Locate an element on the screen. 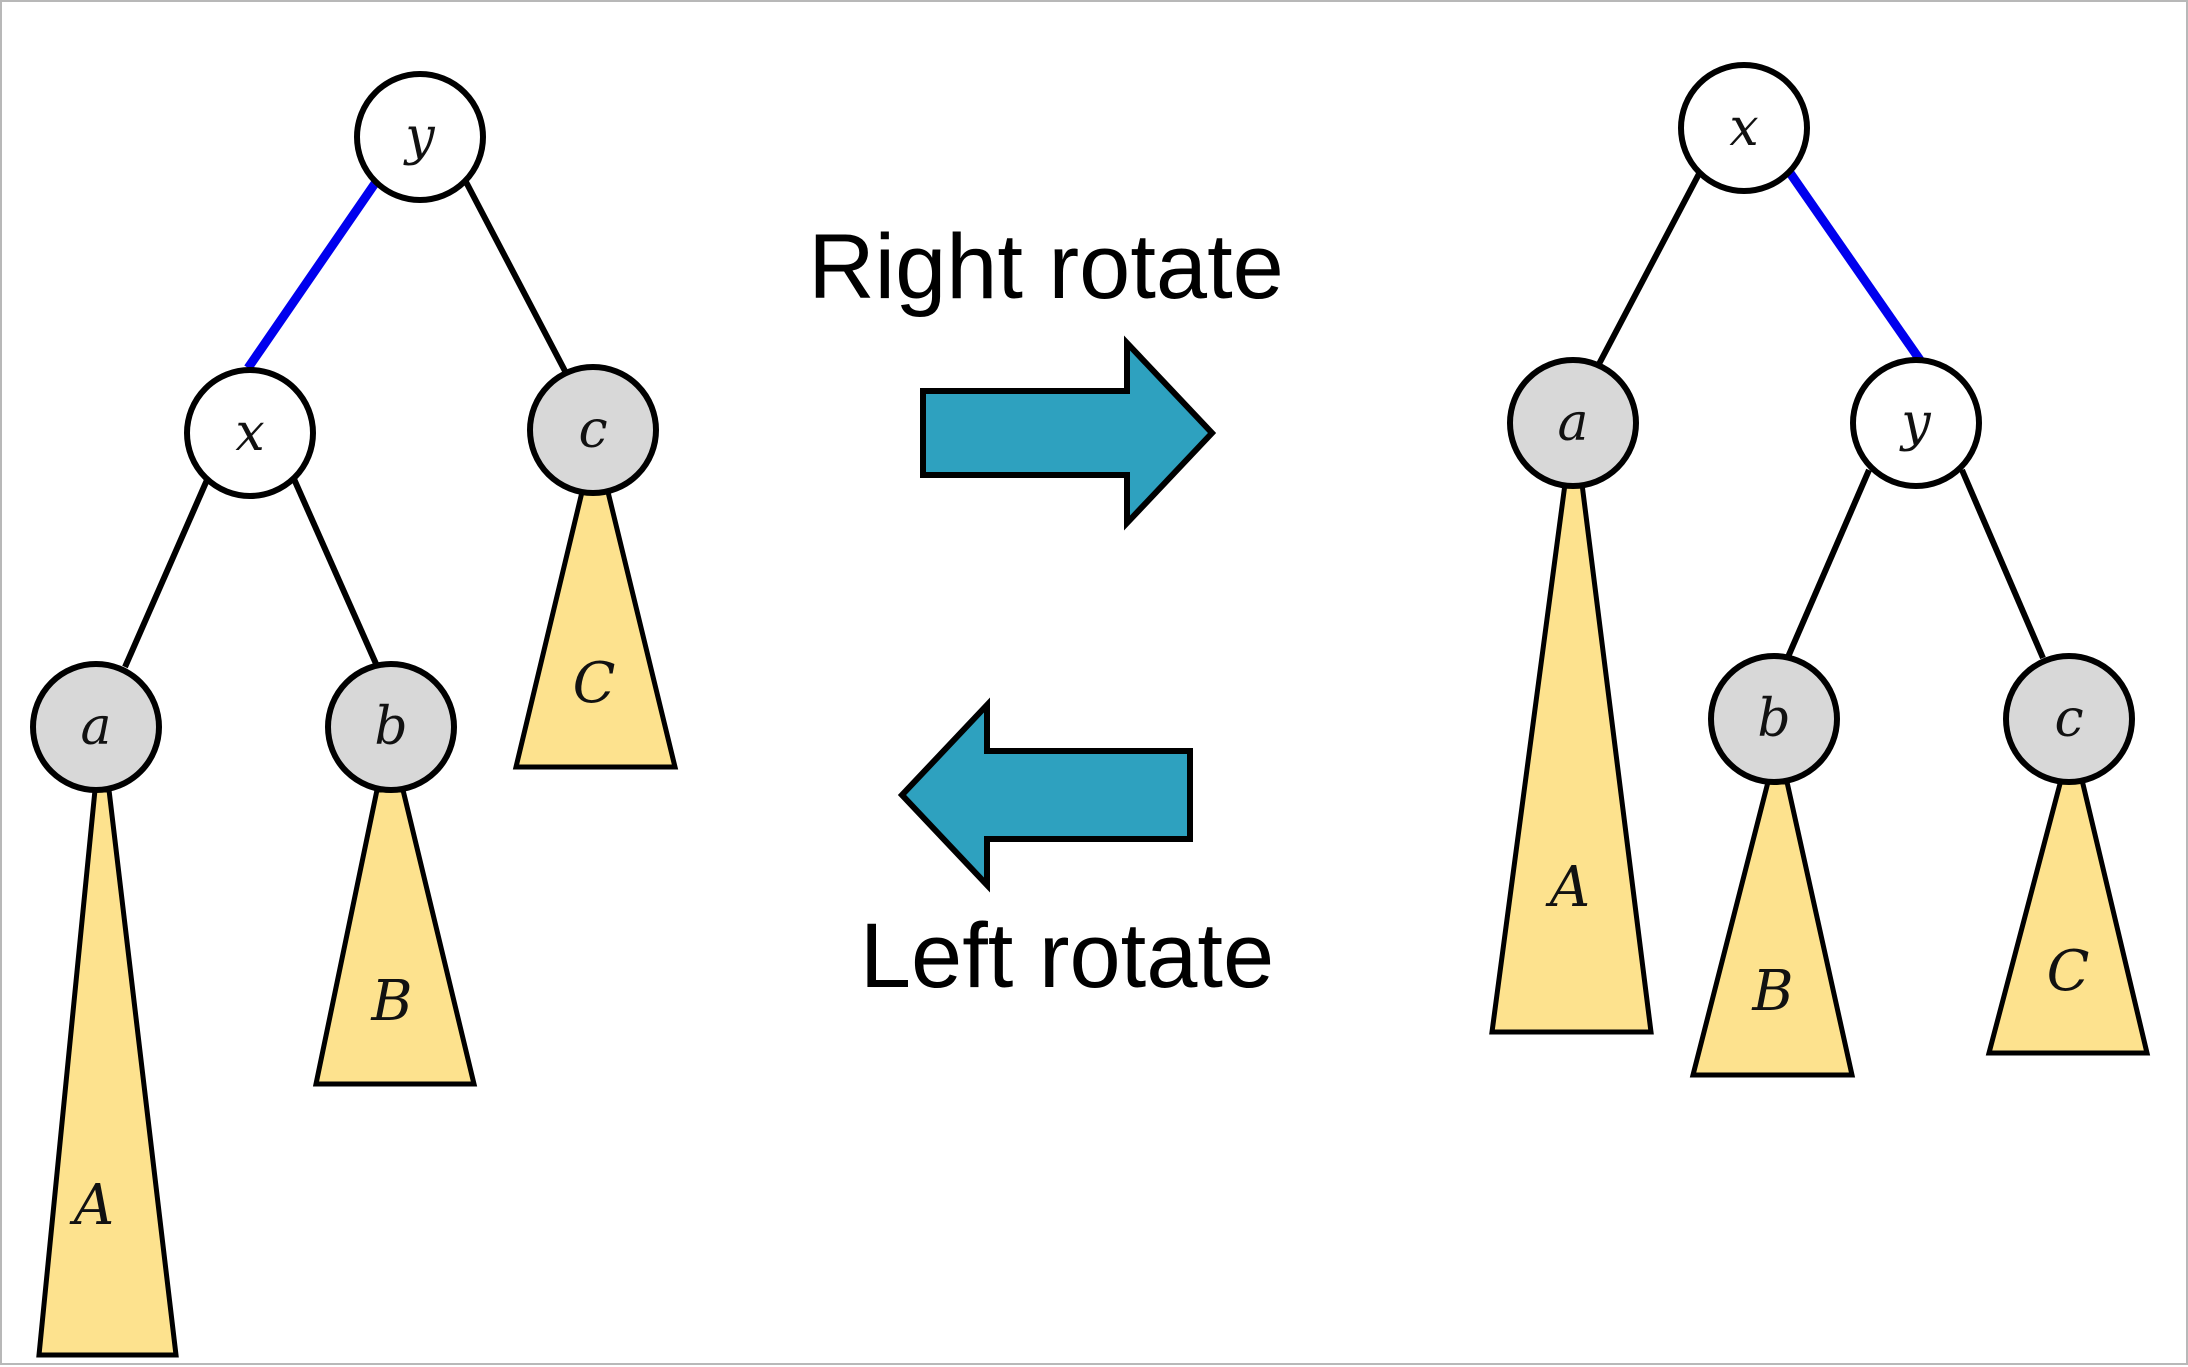 The width and height of the screenshot is (2188, 1367). left-node-c-label: c is located at coordinates (592, 430).